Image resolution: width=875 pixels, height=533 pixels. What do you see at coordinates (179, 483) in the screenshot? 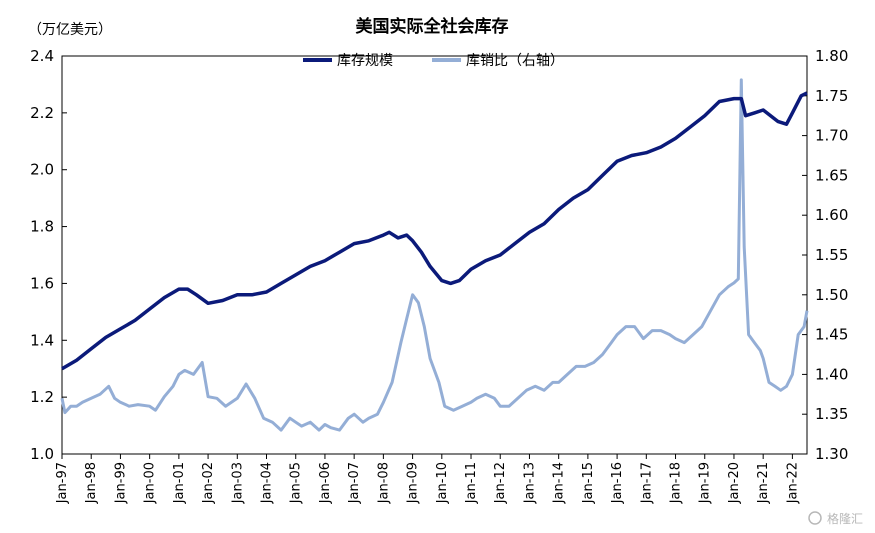
I see `x-tick-label: Jan-01` at bounding box center [179, 483].